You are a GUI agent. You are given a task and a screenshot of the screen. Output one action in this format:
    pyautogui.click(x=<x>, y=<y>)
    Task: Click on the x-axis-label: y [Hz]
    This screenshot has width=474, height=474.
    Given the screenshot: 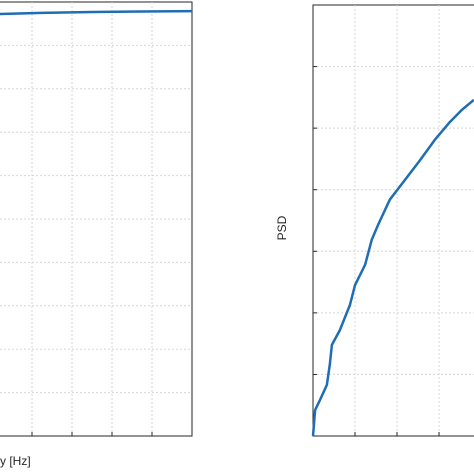 What is the action you would take?
    pyautogui.click(x=15, y=461)
    